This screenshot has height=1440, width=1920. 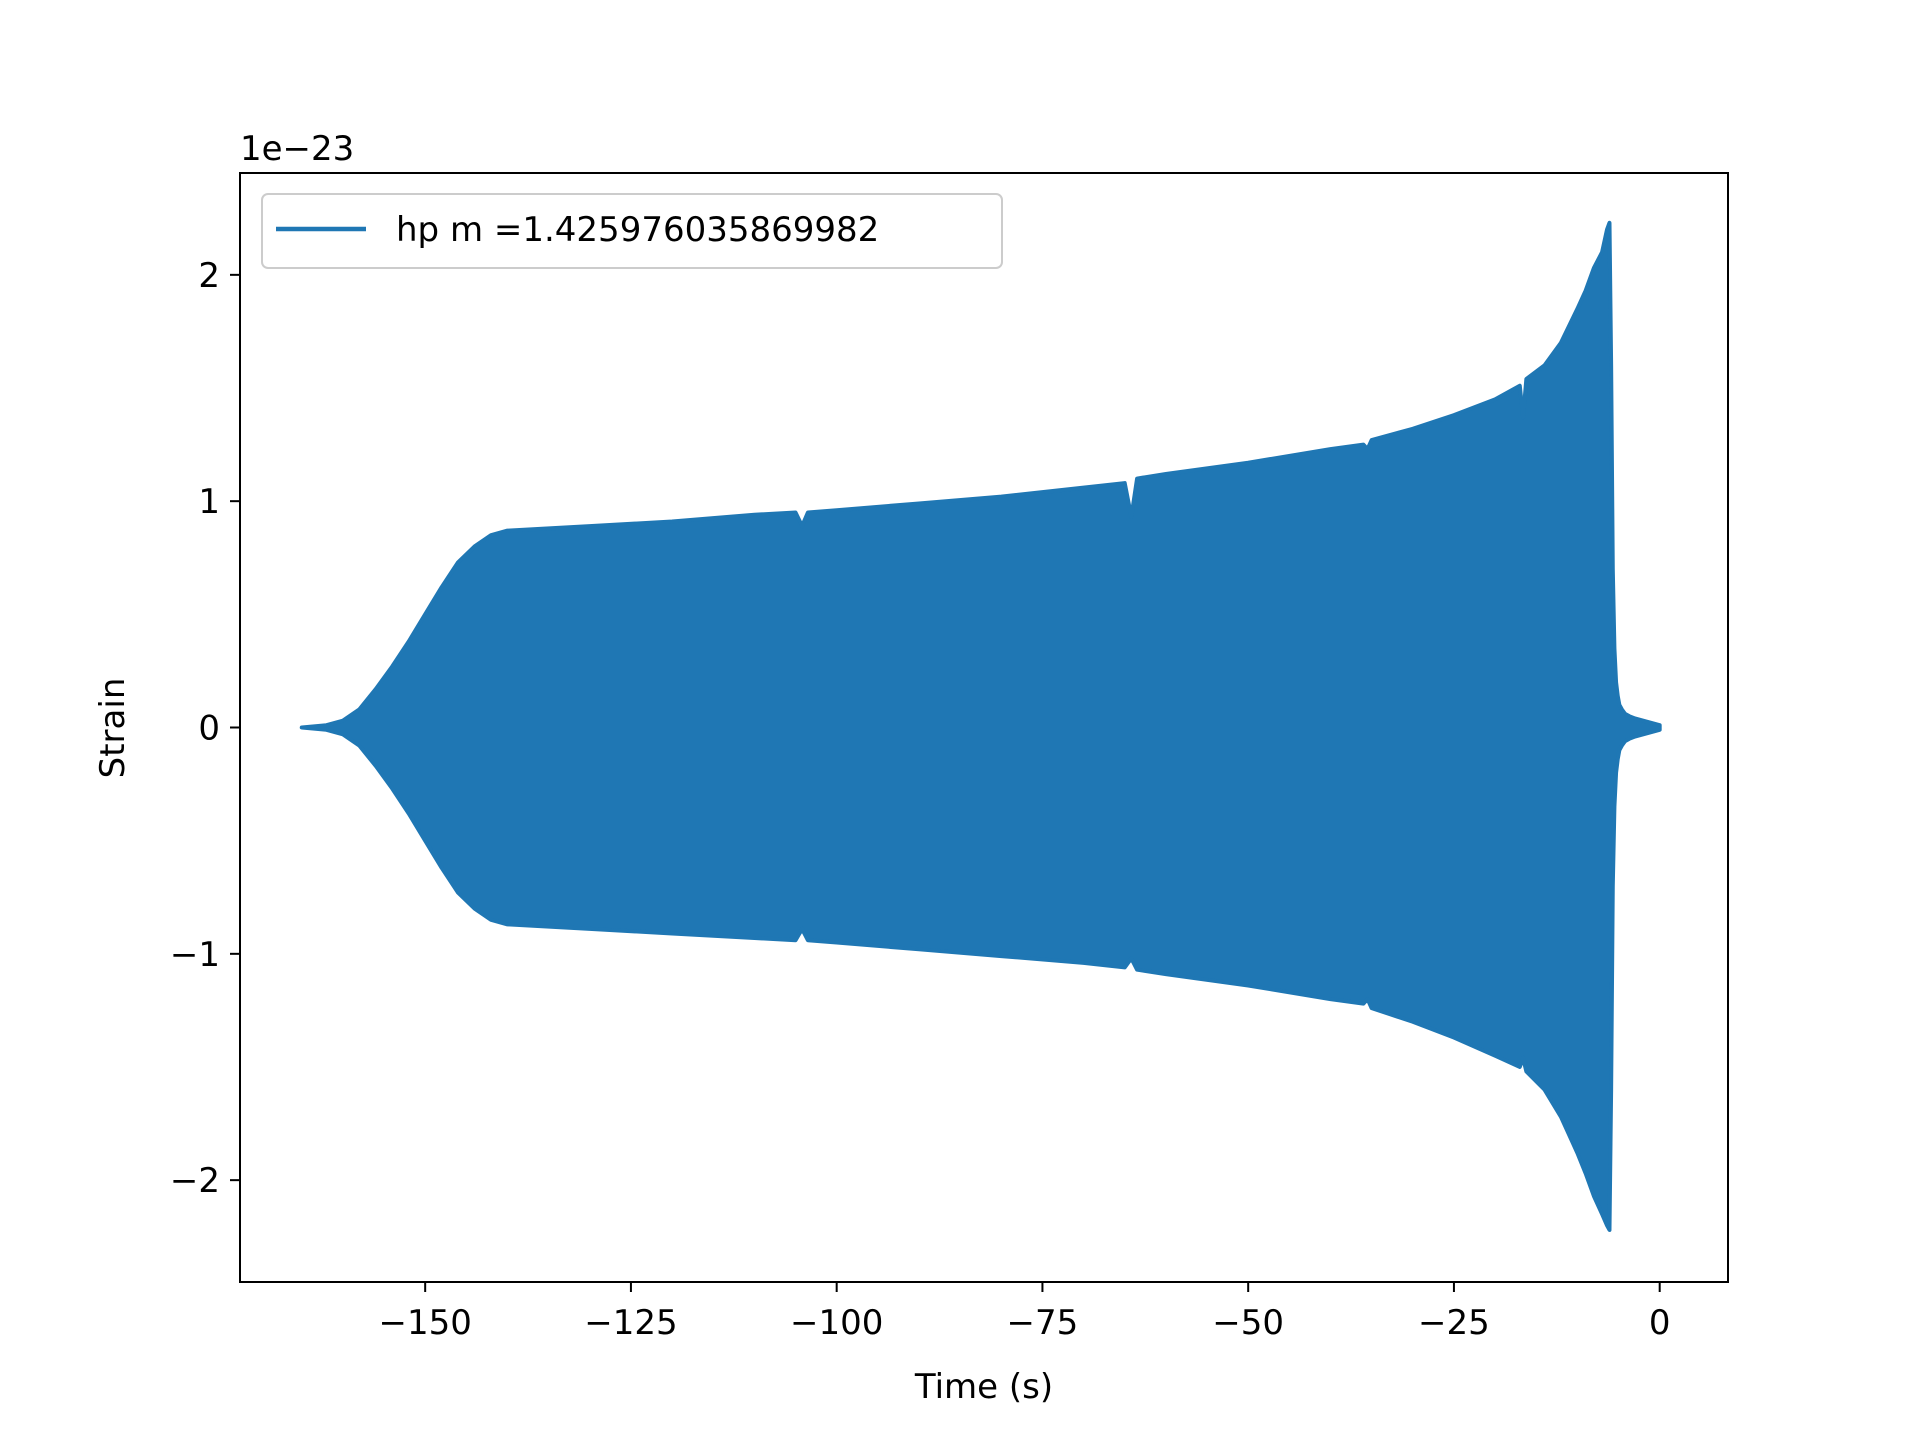 What do you see at coordinates (209, 276) in the screenshot?
I see `y-tick-label: 2` at bounding box center [209, 276].